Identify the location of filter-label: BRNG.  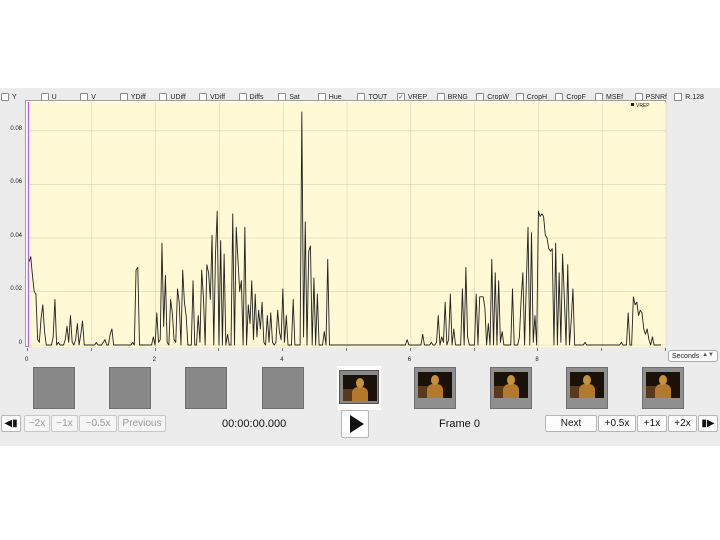
(457, 97).